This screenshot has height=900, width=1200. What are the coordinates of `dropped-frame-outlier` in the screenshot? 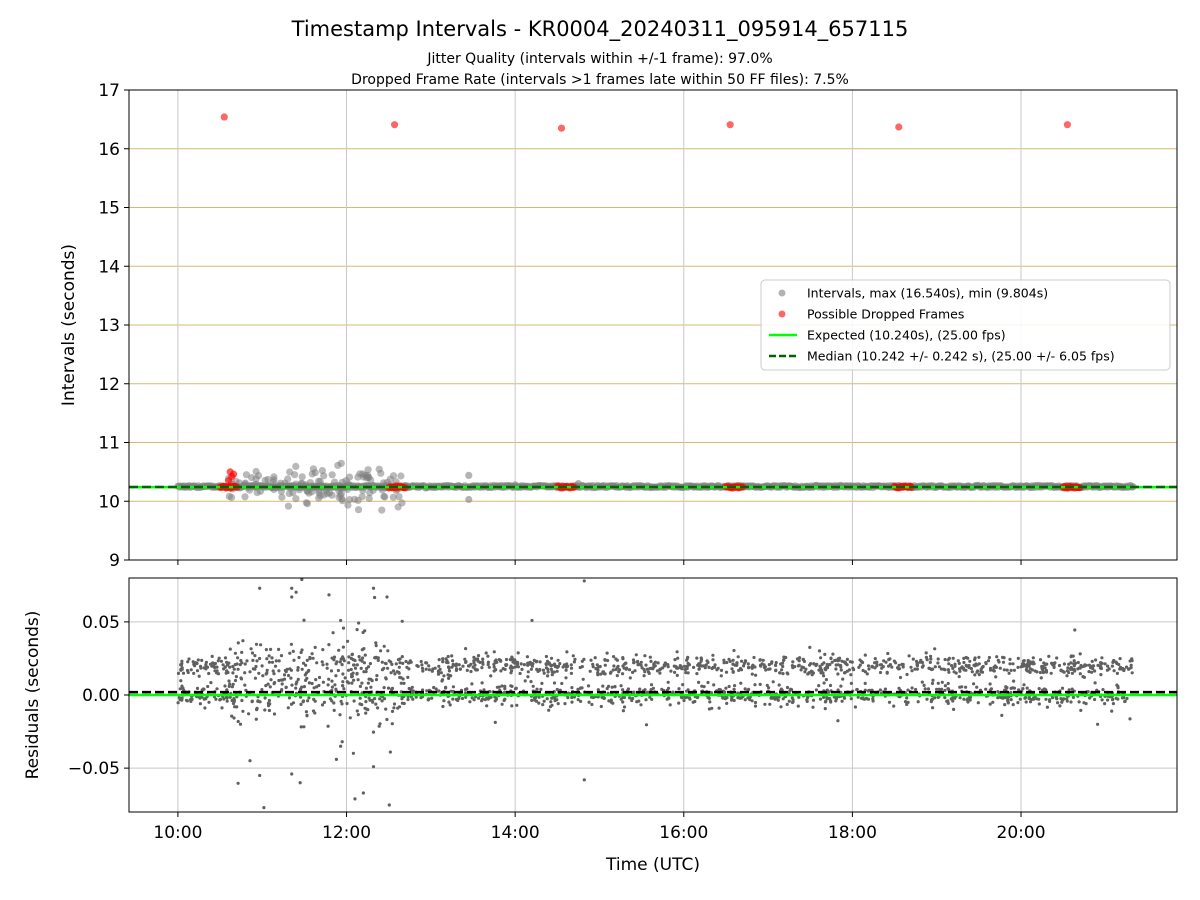 It's located at (1067, 125).